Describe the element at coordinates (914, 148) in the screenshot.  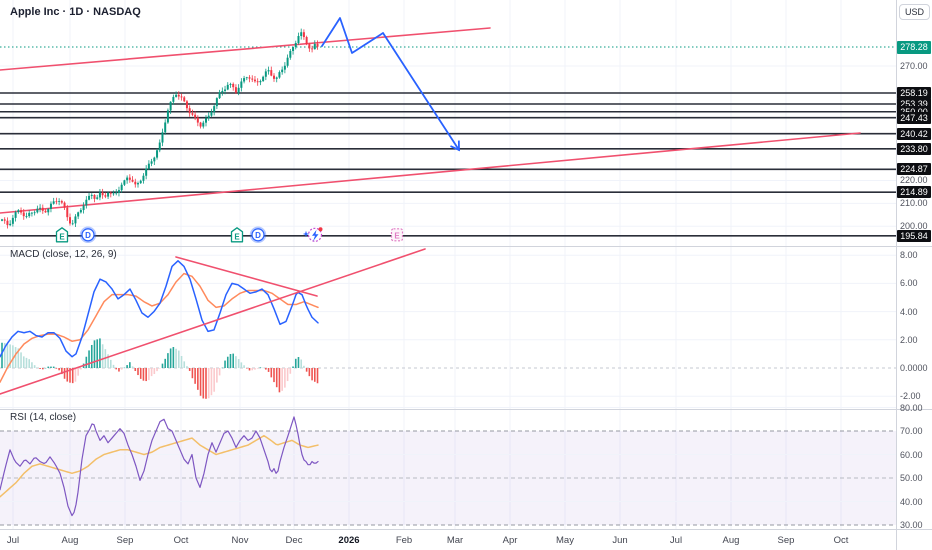
I see `price-level-label: 233.80` at that location.